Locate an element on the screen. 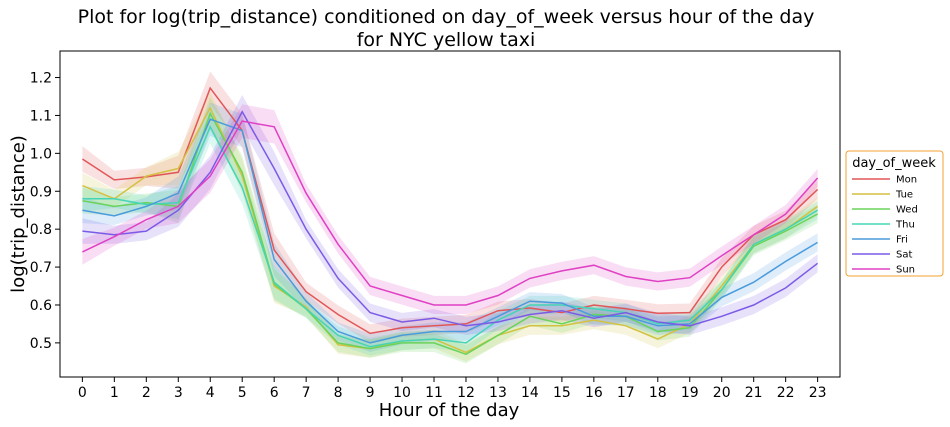 The image size is (950, 427). y-axis-label: log(trip_distance) is located at coordinates (18, 214).